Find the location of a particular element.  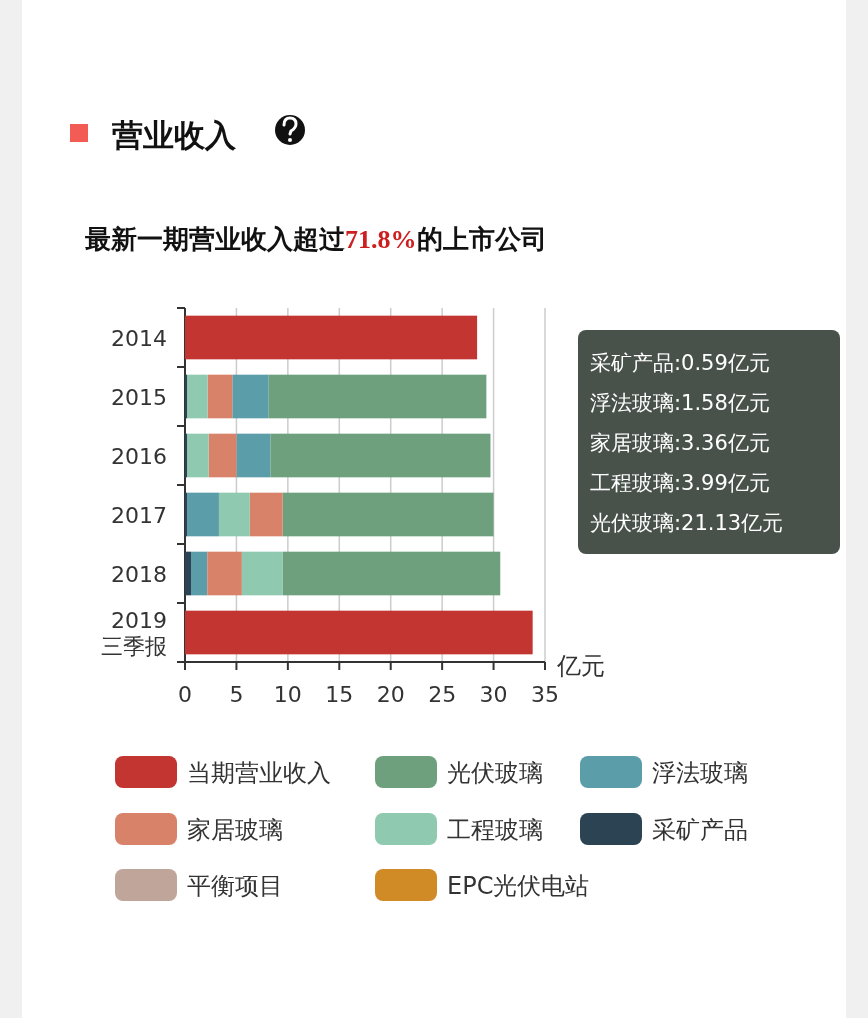

legend-label: 采矿产品 is located at coordinates (700, 830).